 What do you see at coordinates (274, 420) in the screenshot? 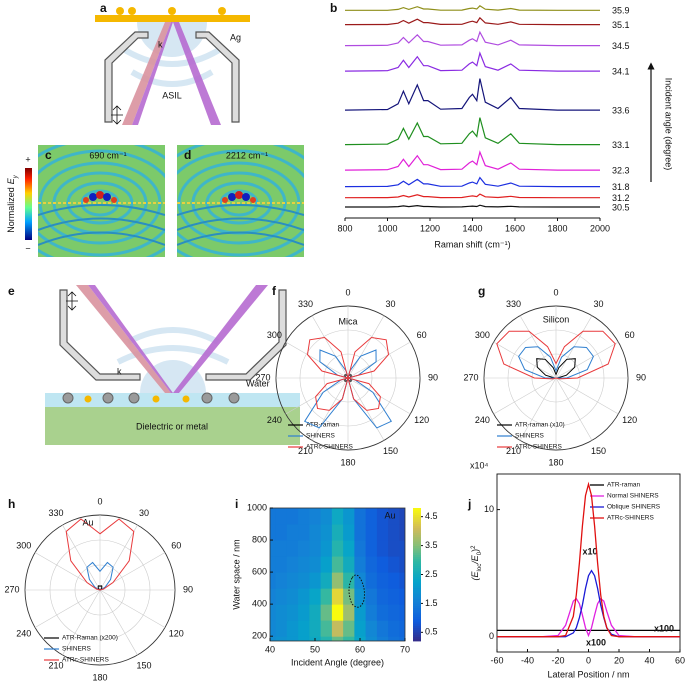
I see `angle-tick-label: 240` at bounding box center [274, 420].